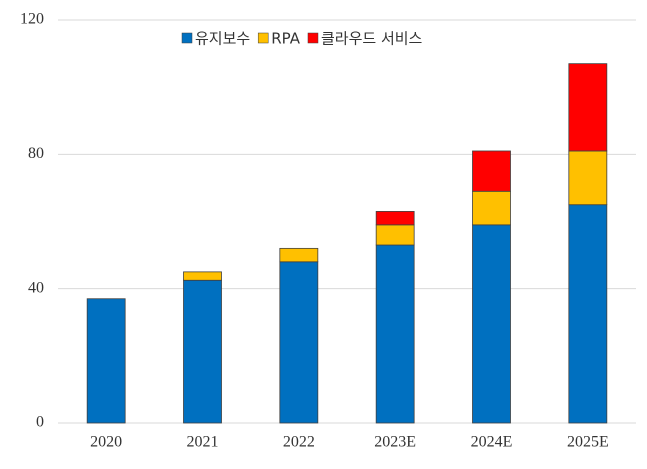 The image size is (647, 469). Describe the element at coordinates (302, 39) in the screenshot. I see `legend: 유지보수 RPA 클라우드 서비스` at that location.